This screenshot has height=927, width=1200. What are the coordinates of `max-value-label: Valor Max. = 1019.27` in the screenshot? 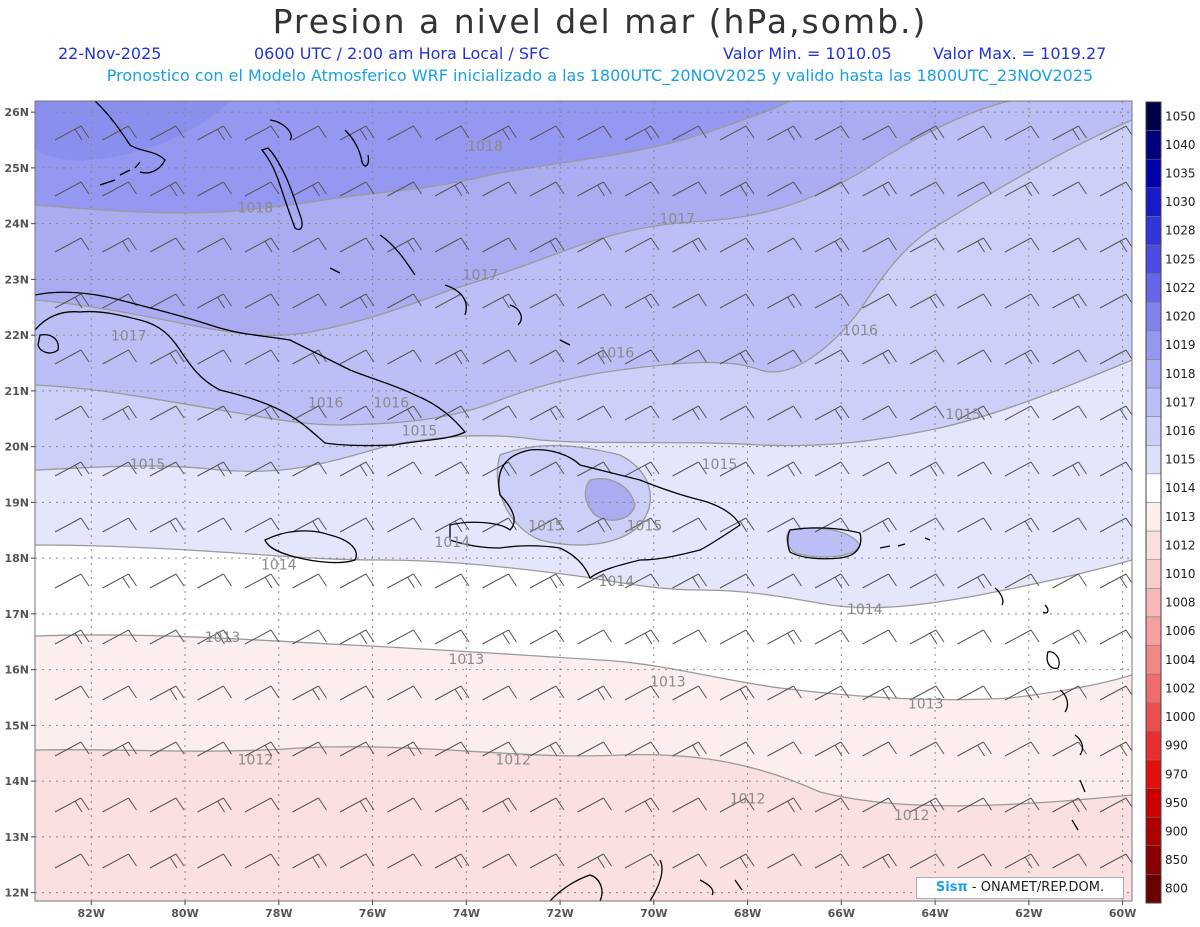 It's located at (1020, 53).